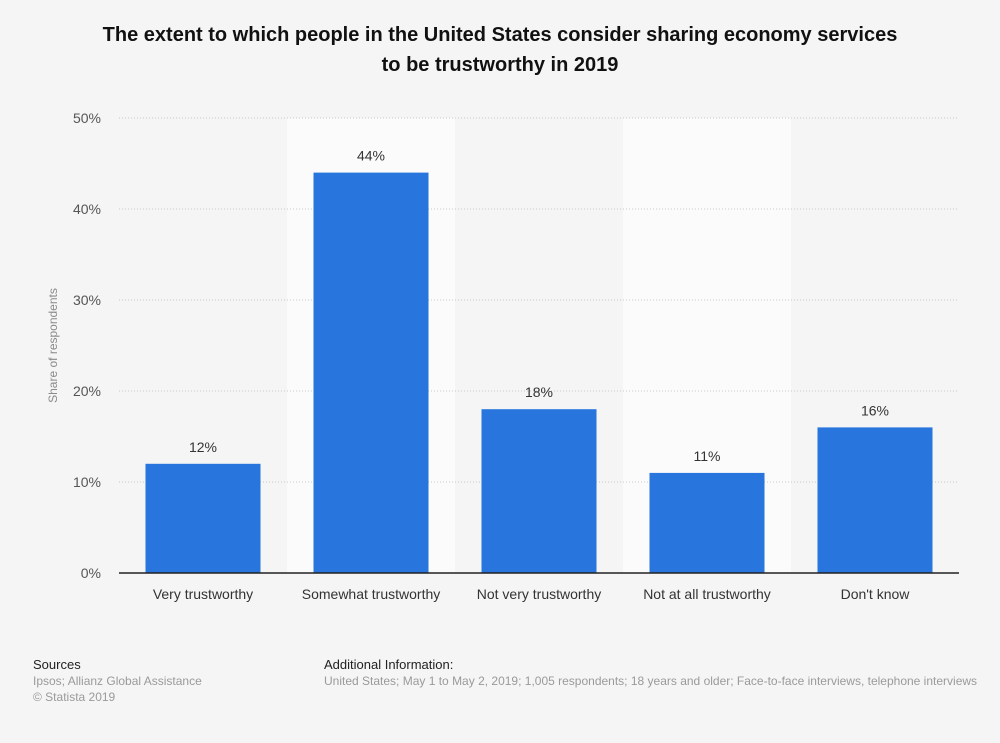  Describe the element at coordinates (87, 391) in the screenshot. I see `y-tick-label: 20%` at that location.